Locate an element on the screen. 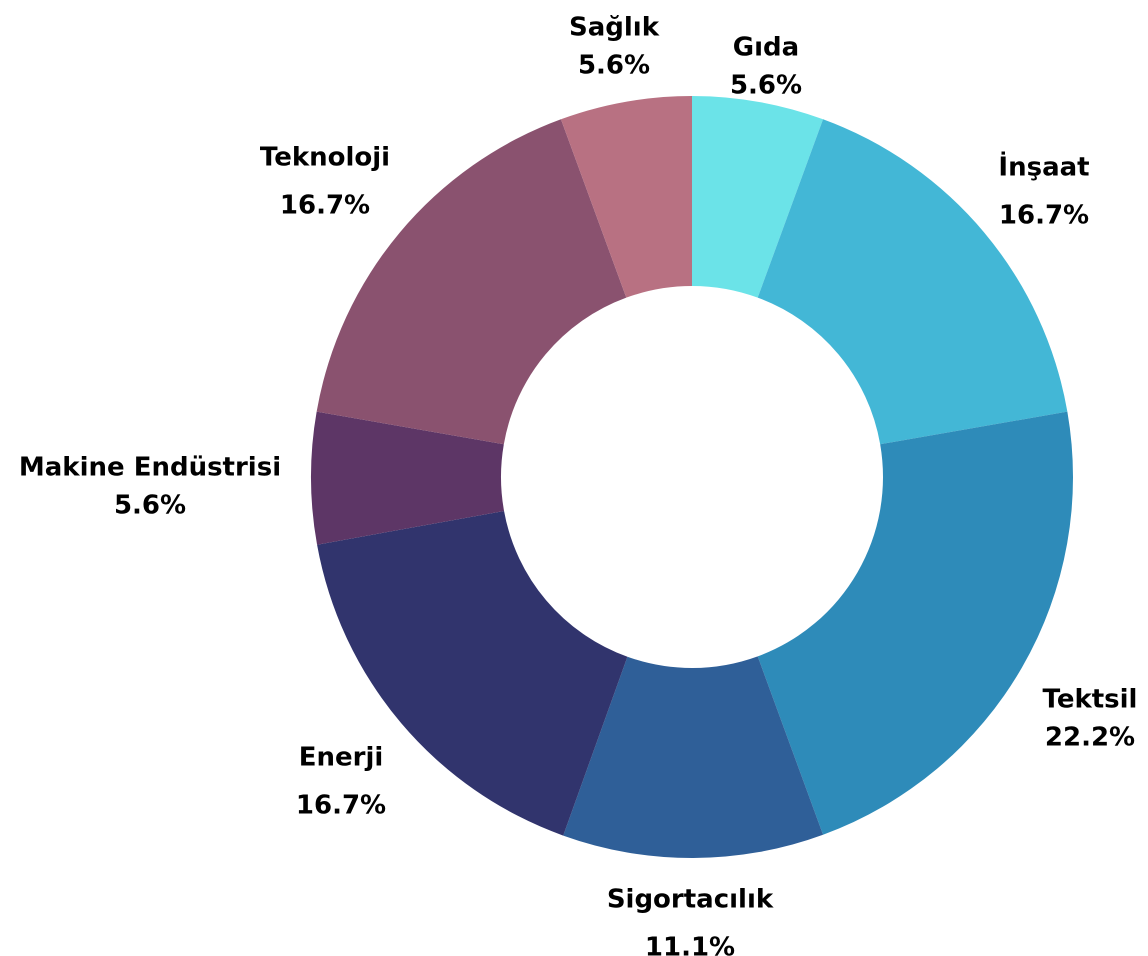 Image resolution: width=1148 pixels, height=956 pixels. slice-value-insaat: 16.7% is located at coordinates (1044, 216).